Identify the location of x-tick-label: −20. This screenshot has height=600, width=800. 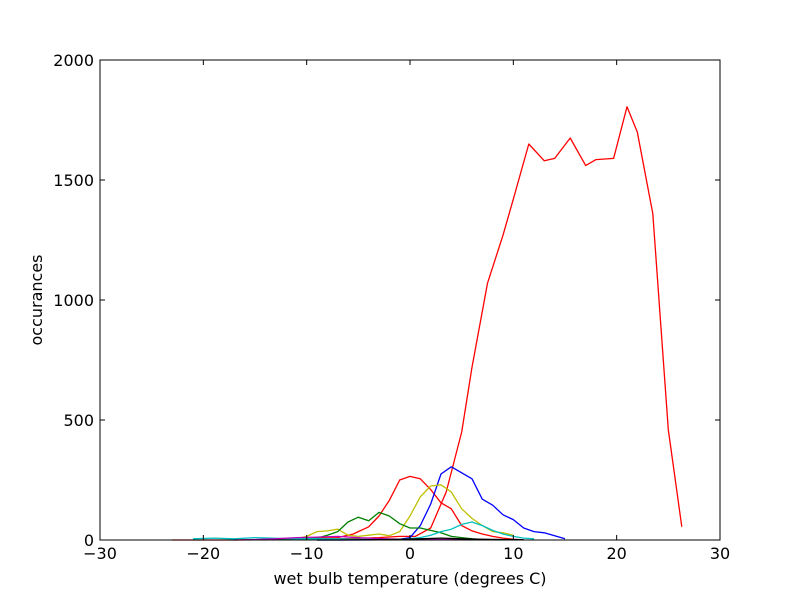
(203, 553).